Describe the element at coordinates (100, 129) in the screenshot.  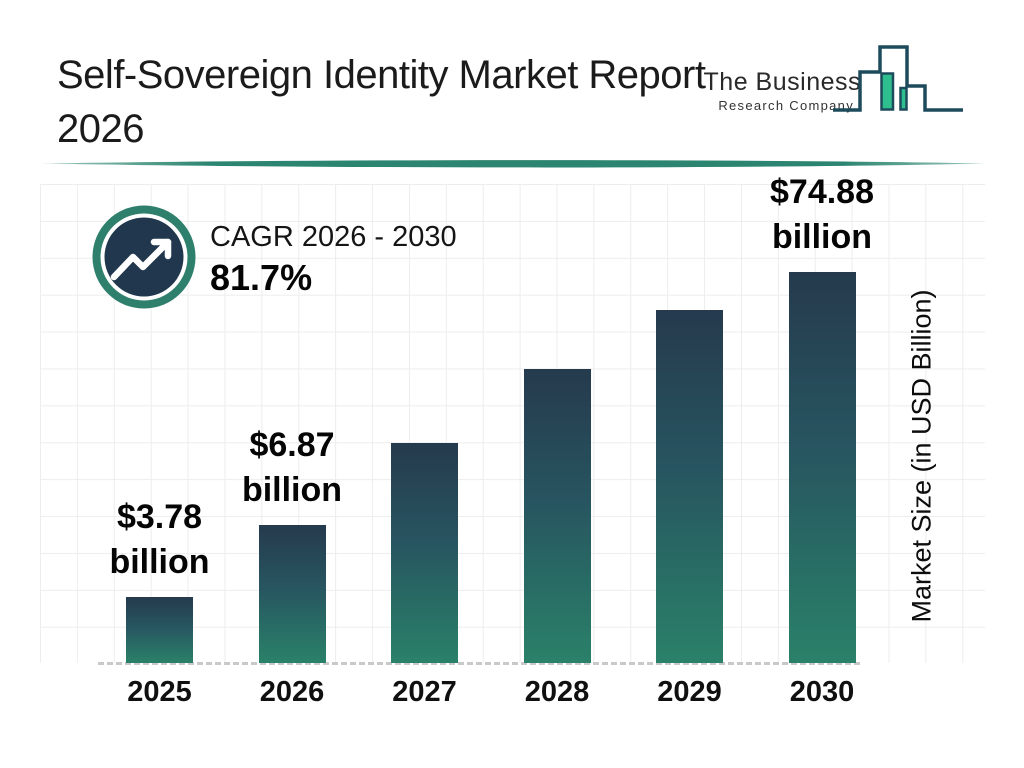
I see `page-title-line2: 2026` at that location.